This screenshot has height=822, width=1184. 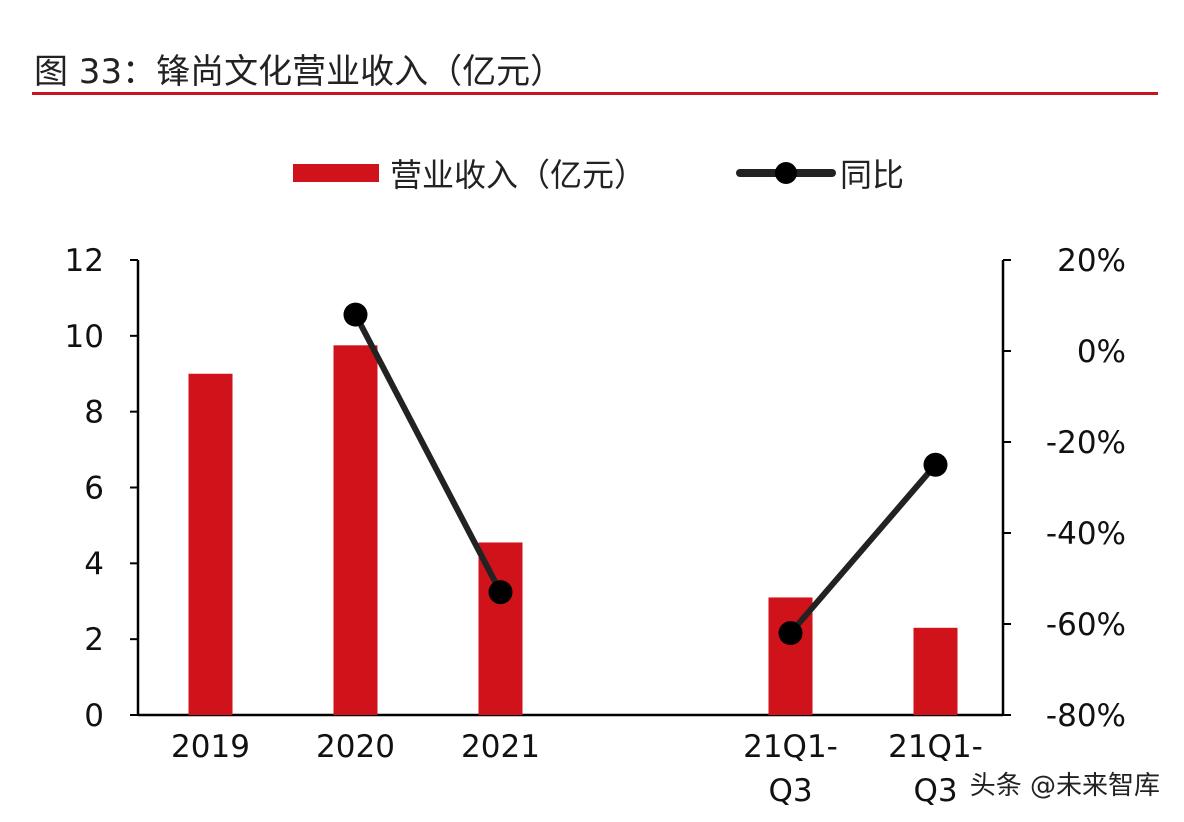 What do you see at coordinates (355, 747) in the screenshot?
I see `x-tick-label: 2020` at bounding box center [355, 747].